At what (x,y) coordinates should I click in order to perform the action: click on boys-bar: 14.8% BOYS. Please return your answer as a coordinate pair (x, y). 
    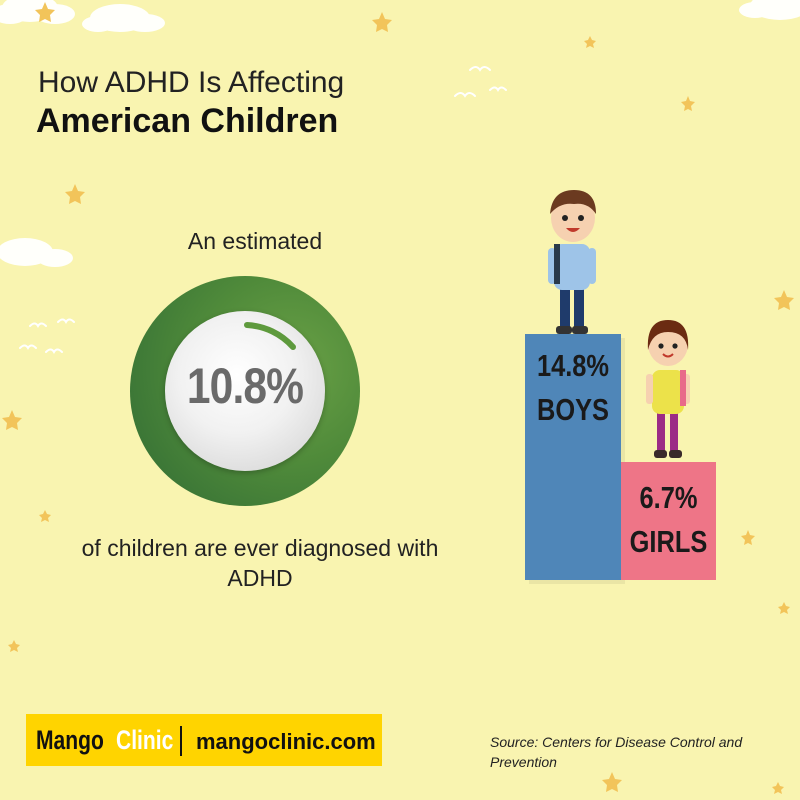
    Looking at the image, I should click on (573, 457).